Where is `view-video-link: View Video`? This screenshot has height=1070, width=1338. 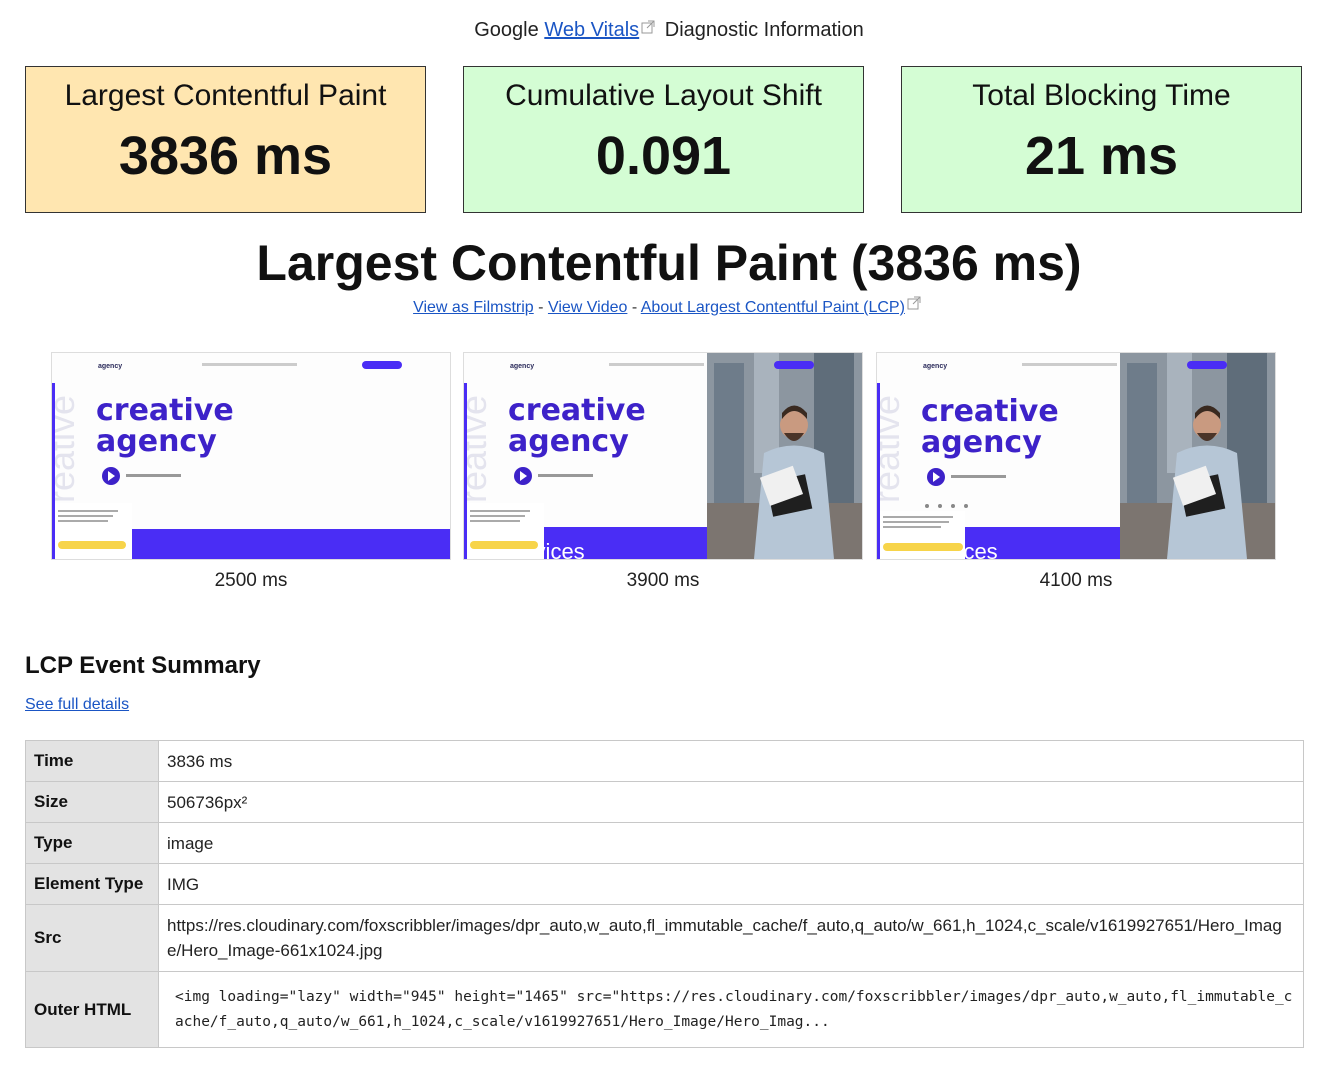 view-video-link: View Video is located at coordinates (587, 307).